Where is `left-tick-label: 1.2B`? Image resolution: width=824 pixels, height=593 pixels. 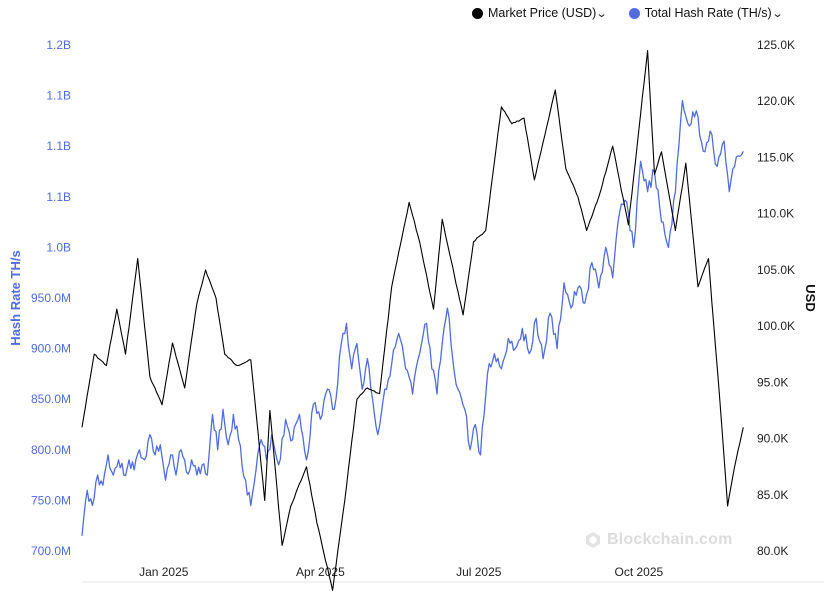 left-tick-label: 1.2B is located at coordinates (58, 45).